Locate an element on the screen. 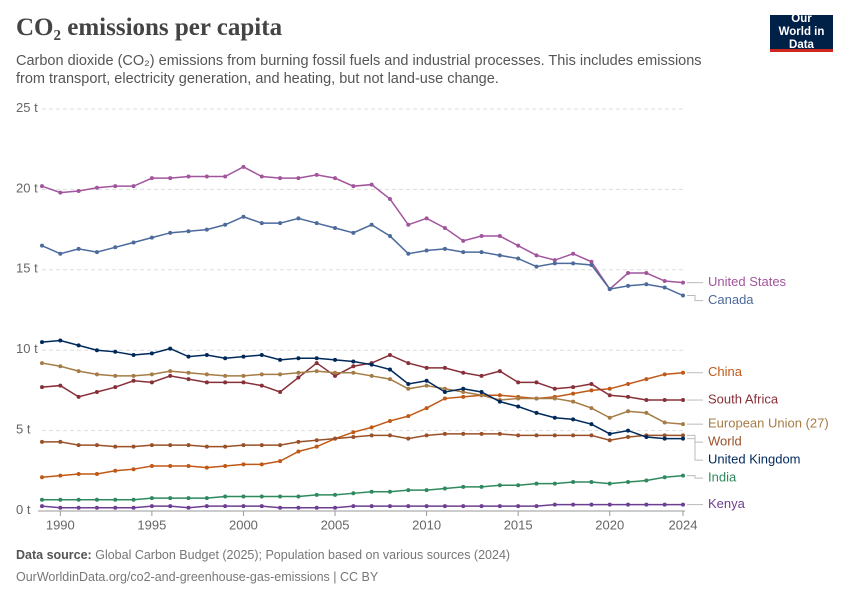 The image size is (850, 600). legend-label: World is located at coordinates (725, 441).